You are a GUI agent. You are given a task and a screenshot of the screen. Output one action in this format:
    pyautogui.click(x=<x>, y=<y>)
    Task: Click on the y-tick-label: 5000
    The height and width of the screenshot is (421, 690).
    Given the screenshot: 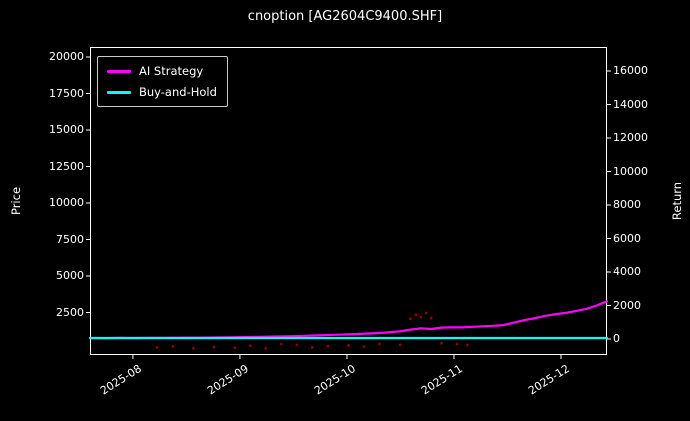 What is the action you would take?
    pyautogui.click(x=70, y=275)
    